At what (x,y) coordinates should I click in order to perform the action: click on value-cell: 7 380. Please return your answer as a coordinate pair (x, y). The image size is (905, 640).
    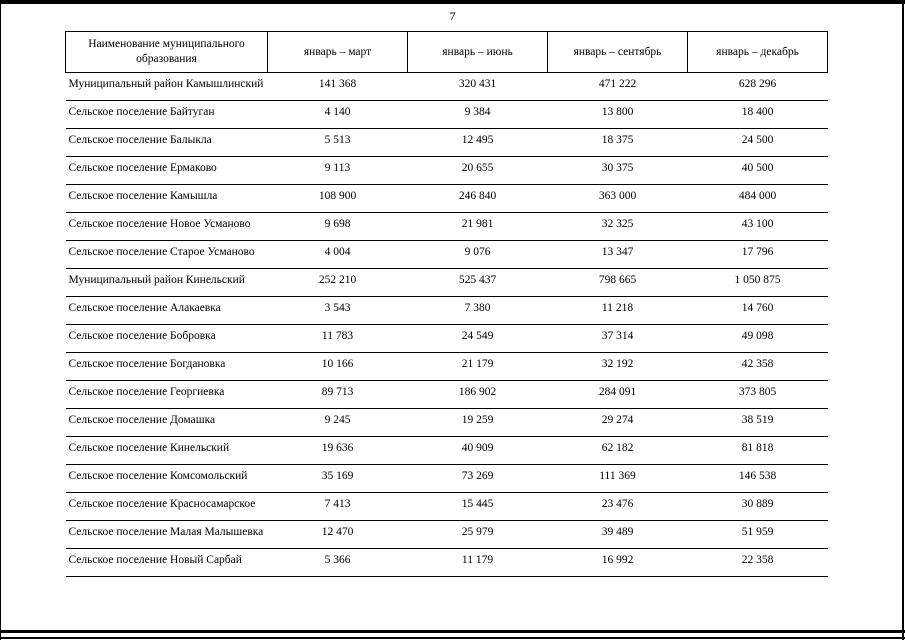
    Looking at the image, I should click on (477, 310).